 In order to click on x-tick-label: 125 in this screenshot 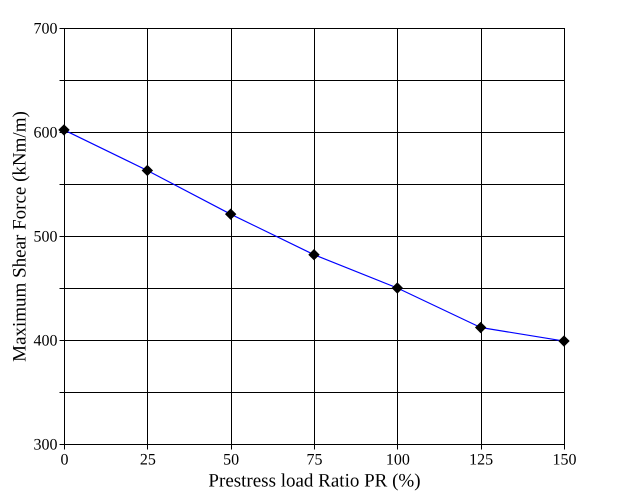, I will do `click(481, 460)`.